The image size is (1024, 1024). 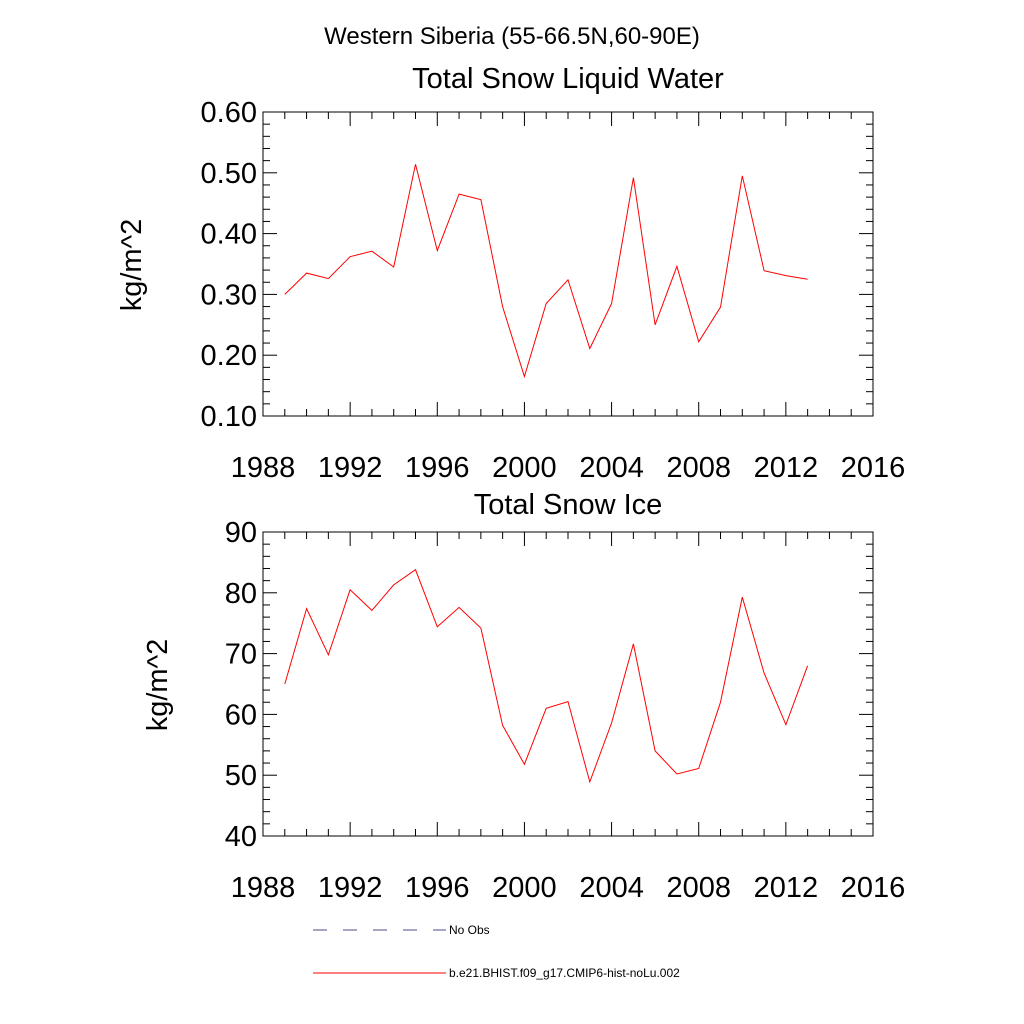 What do you see at coordinates (229, 356) in the screenshot?
I see `y-tick-label: 0.20` at bounding box center [229, 356].